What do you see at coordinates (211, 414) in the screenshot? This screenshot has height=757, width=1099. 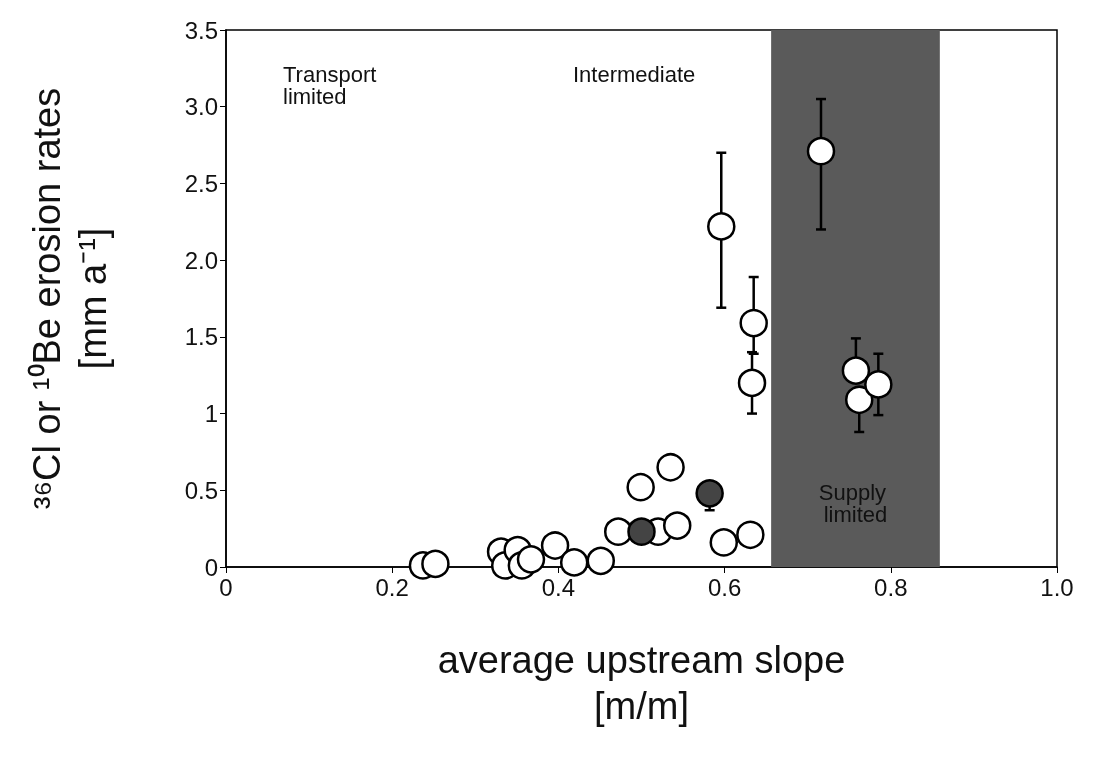 I see `y-tick-label: 1` at bounding box center [211, 414].